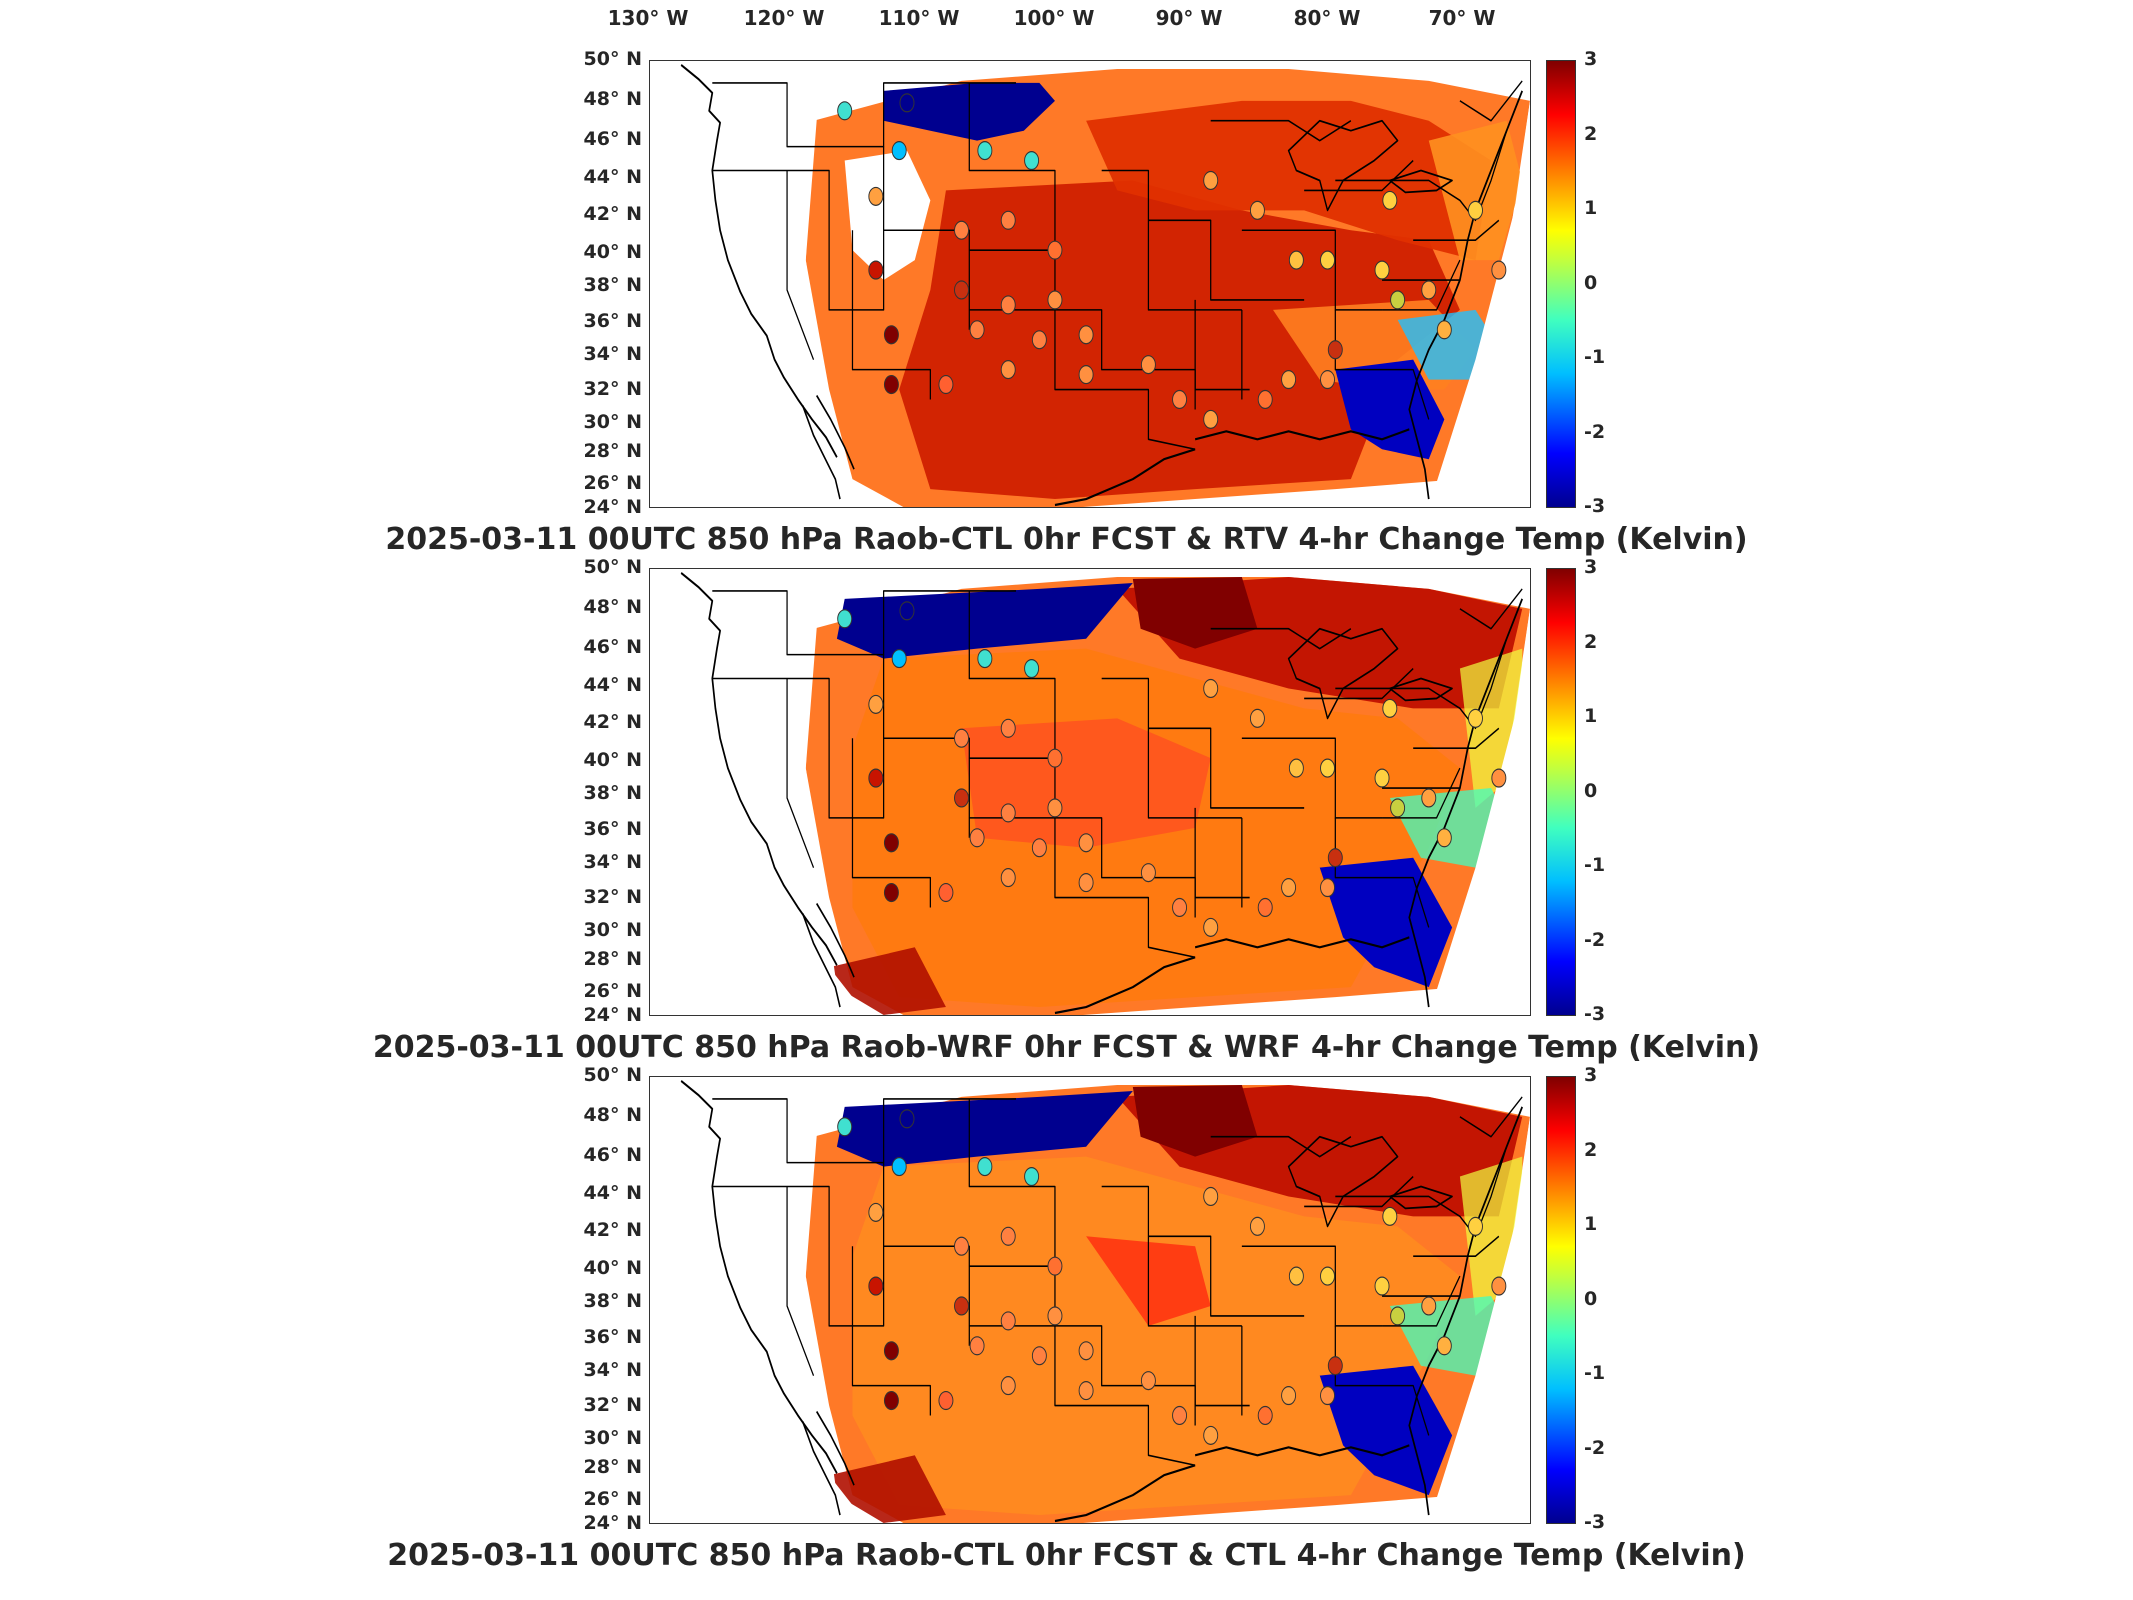 The height and width of the screenshot is (1600, 2133). I want to click on latitude-label: 40° N, so click(612, 1268).